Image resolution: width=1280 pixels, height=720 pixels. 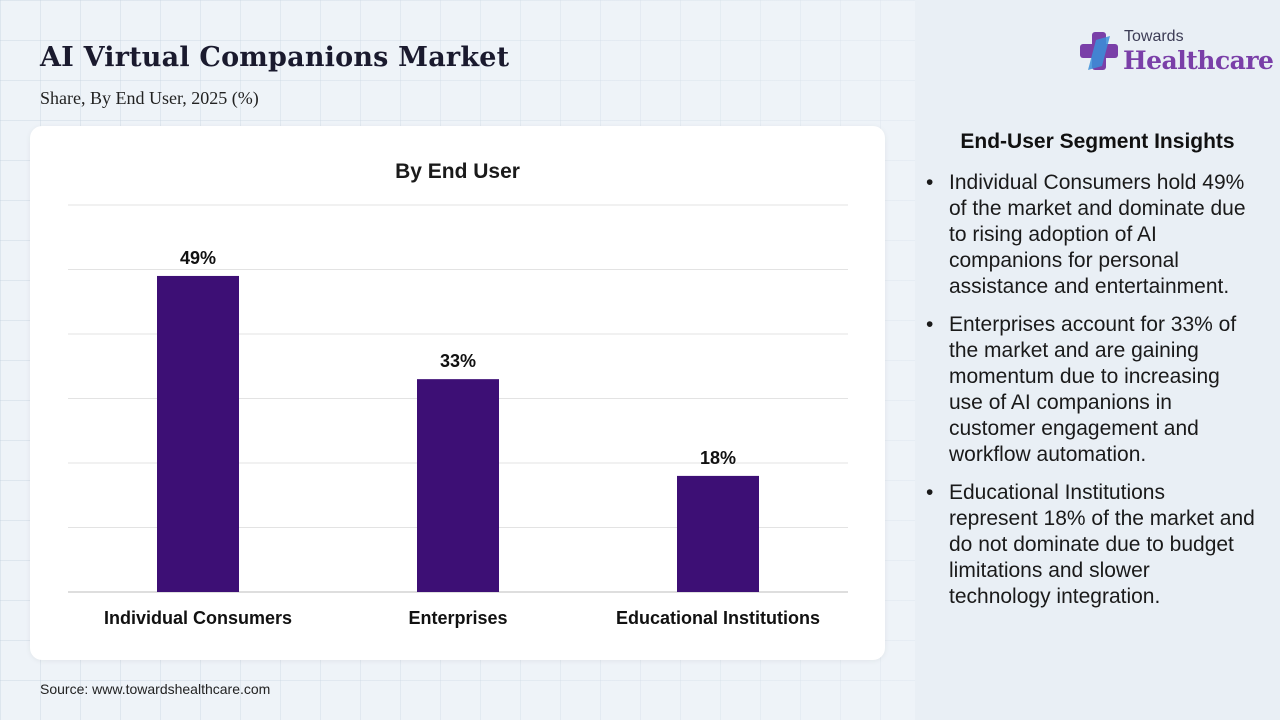 I want to click on data-label: 33%, so click(x=458, y=361).